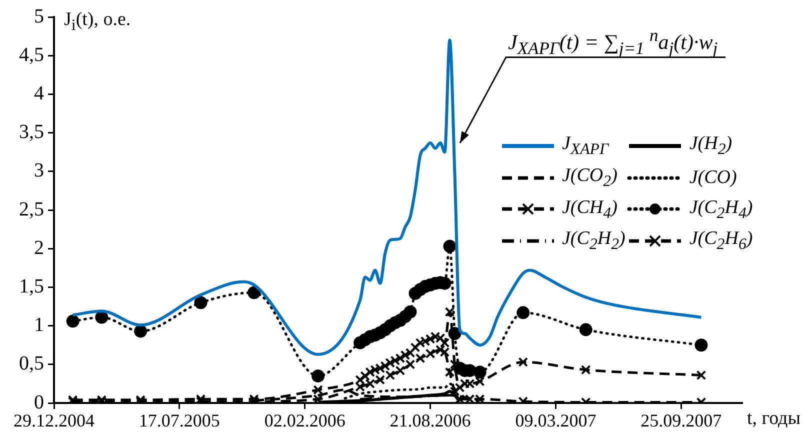  I want to click on x-tick-label: 21.08.2006, so click(430, 420).